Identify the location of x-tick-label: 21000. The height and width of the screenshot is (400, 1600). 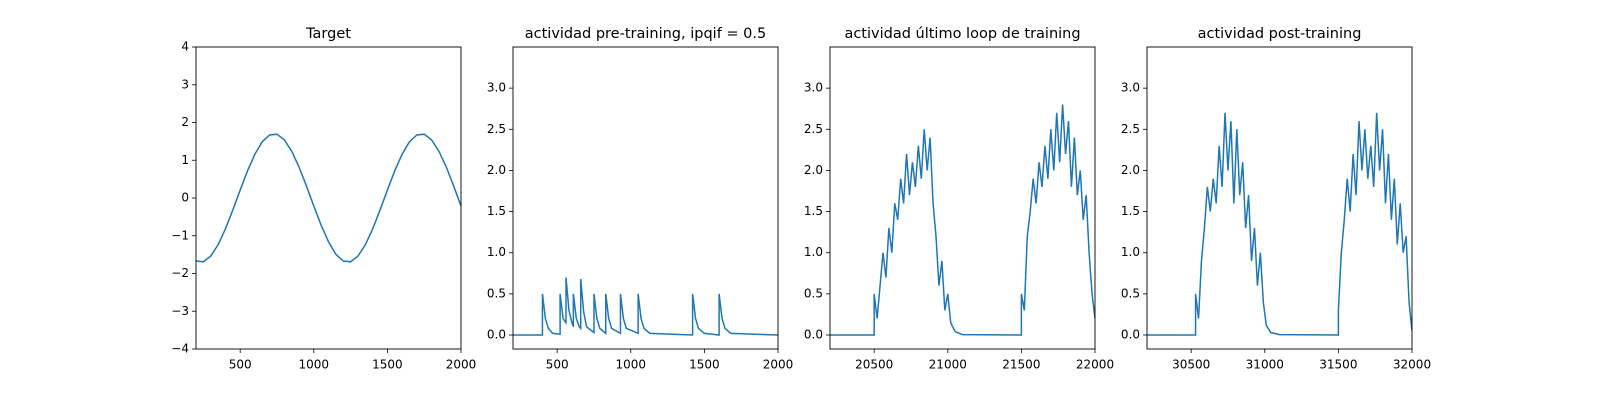
(948, 365).